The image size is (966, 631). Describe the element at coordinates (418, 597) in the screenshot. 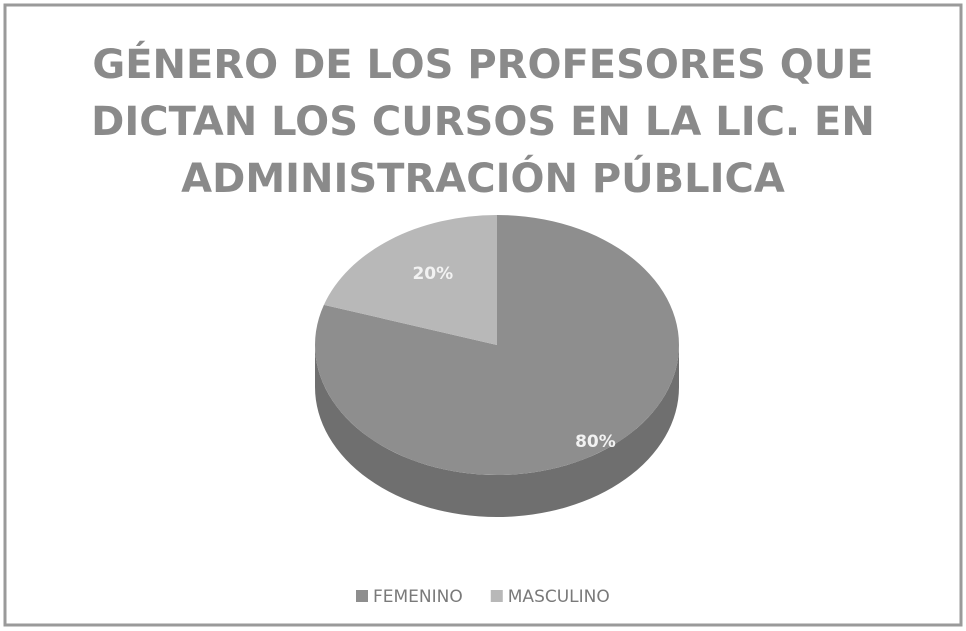

I see `legend-label: FEMENINO` at that location.